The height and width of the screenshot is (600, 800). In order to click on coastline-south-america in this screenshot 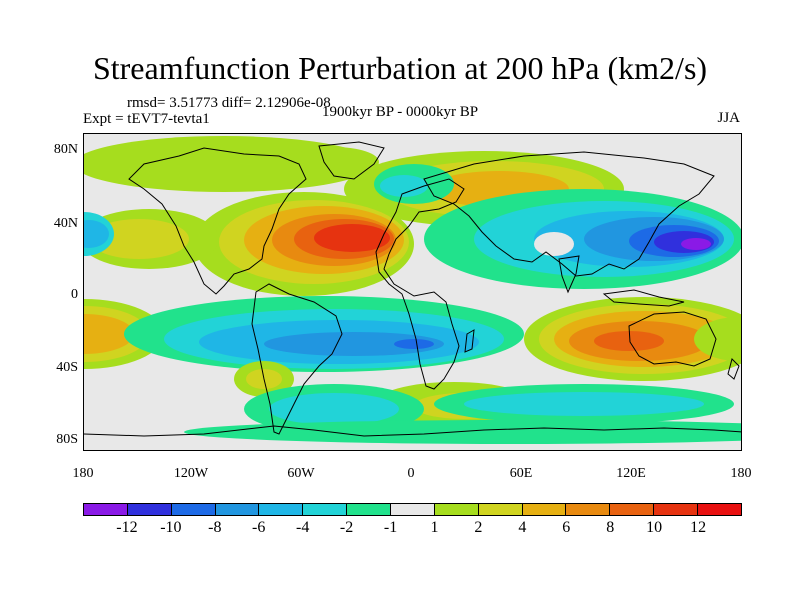, I will do `click(297, 359)`.